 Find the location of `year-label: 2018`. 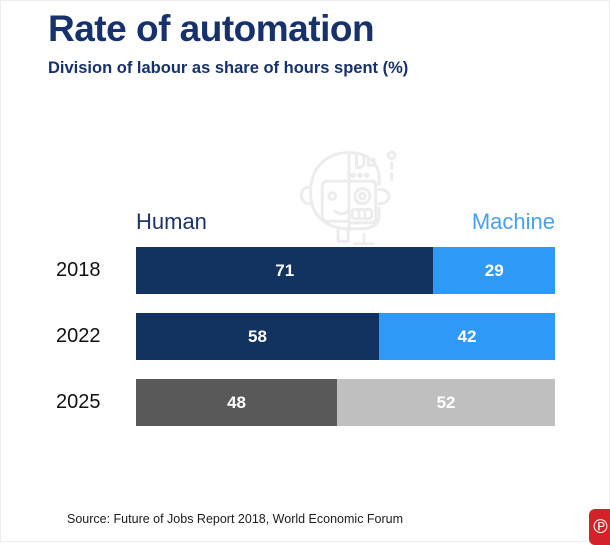

year-label: 2018 is located at coordinates (78, 270).